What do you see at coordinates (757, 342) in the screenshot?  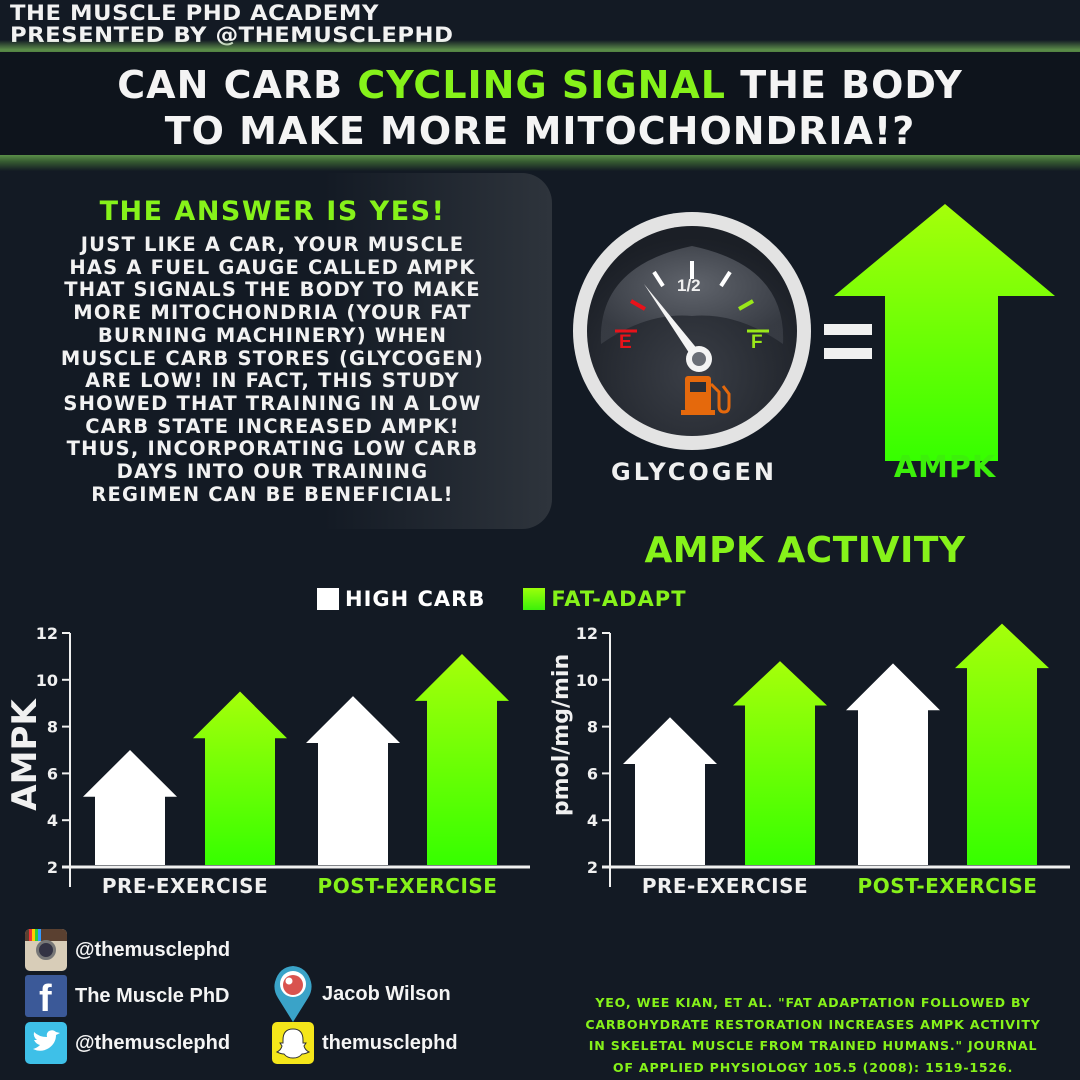 I see `gauge-full-label: F` at bounding box center [757, 342].